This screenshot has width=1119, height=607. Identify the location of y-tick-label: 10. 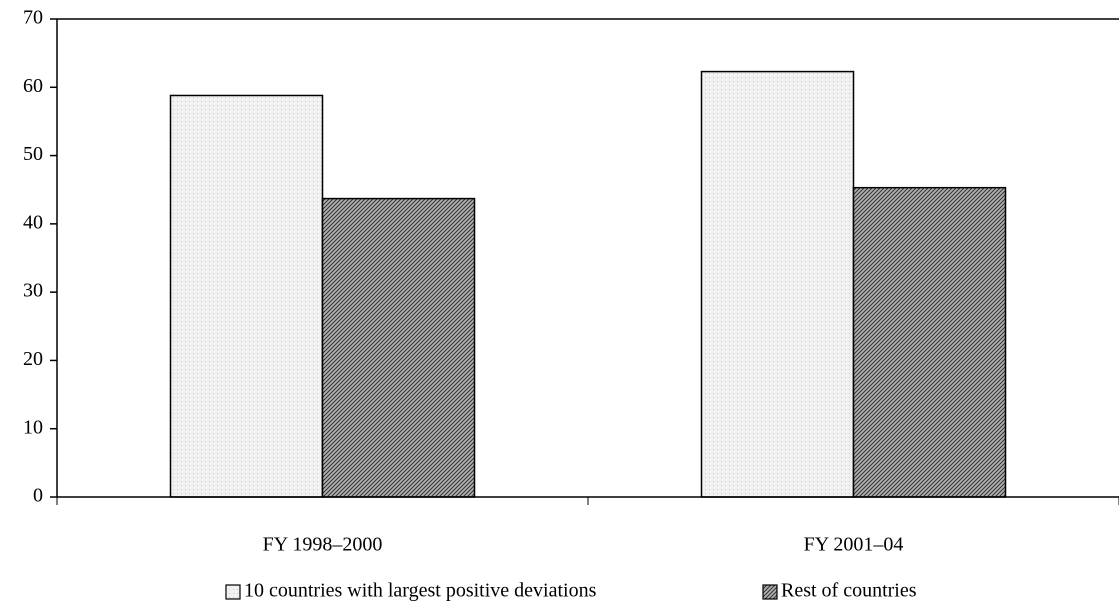
(33, 427).